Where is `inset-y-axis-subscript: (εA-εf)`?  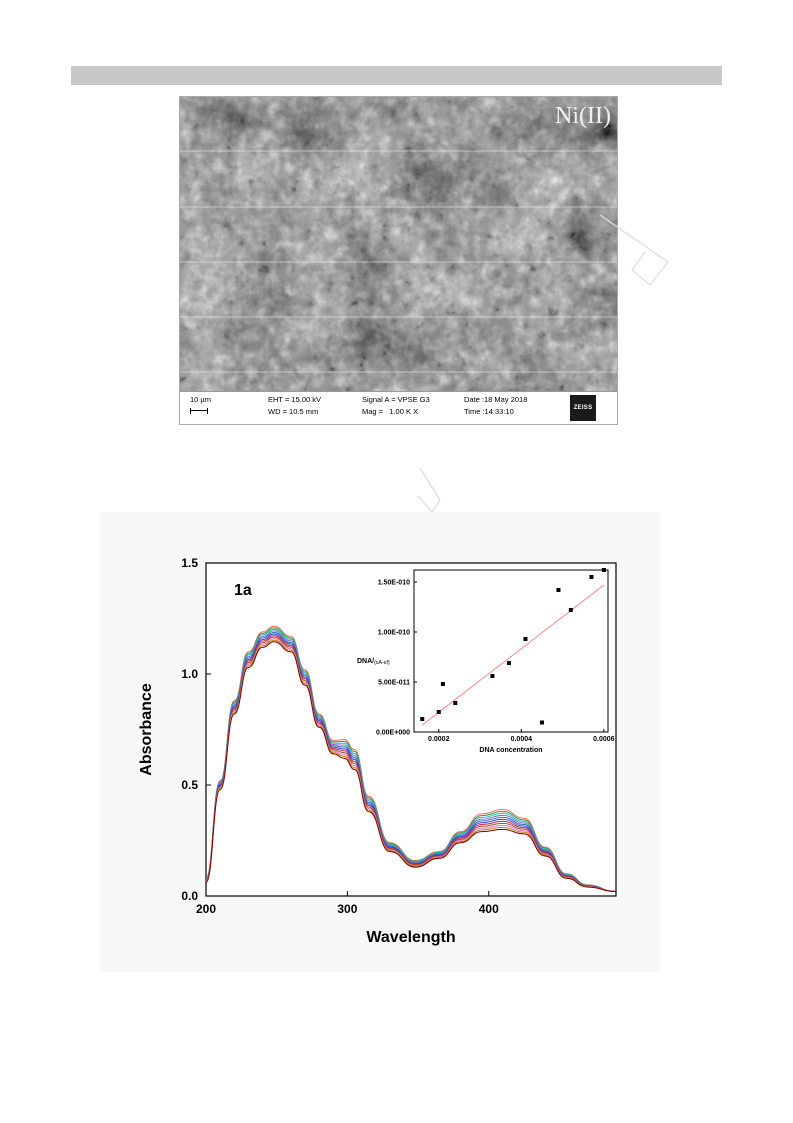
inset-y-axis-subscript: (εA-εf) is located at coordinates (382, 663).